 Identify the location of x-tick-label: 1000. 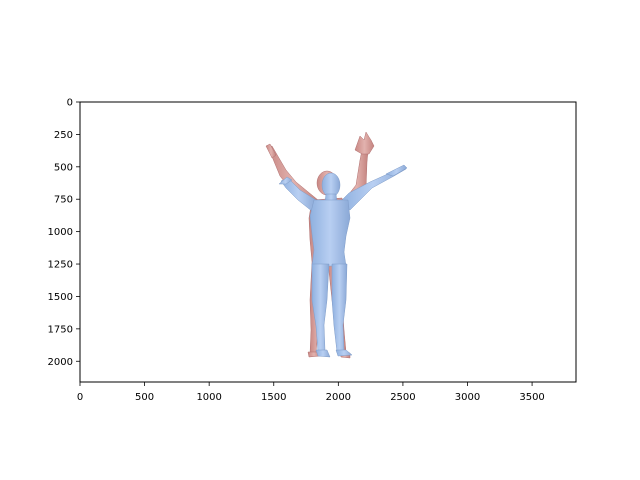
(208, 397).